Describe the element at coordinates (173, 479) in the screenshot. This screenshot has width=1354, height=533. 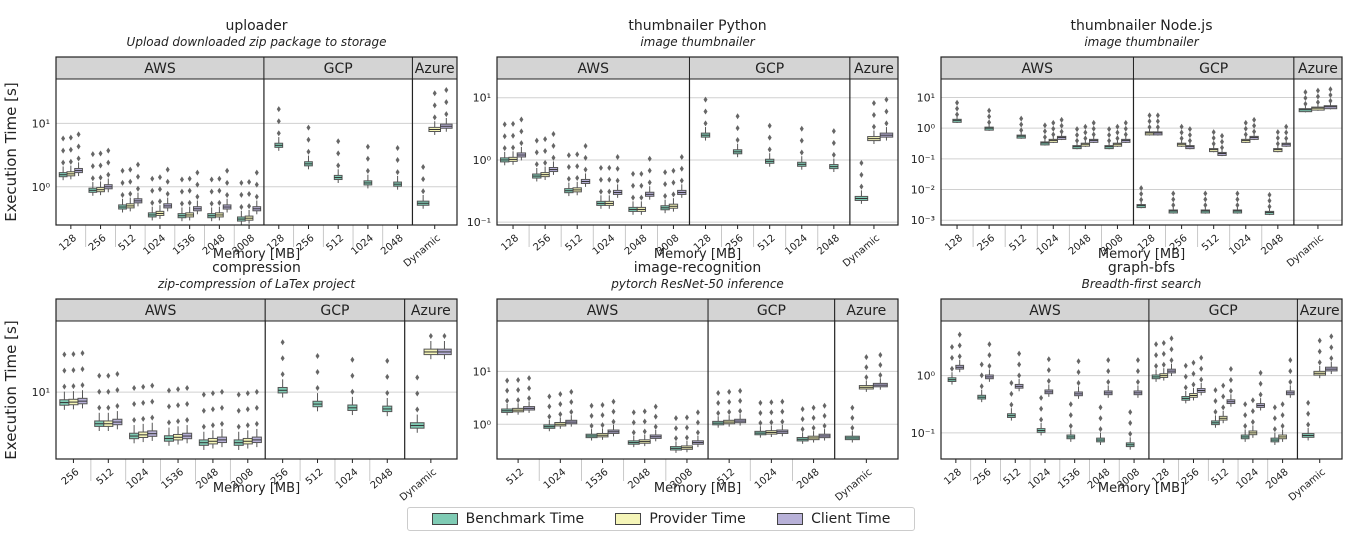
I see `x-tick-label: 1536` at that location.